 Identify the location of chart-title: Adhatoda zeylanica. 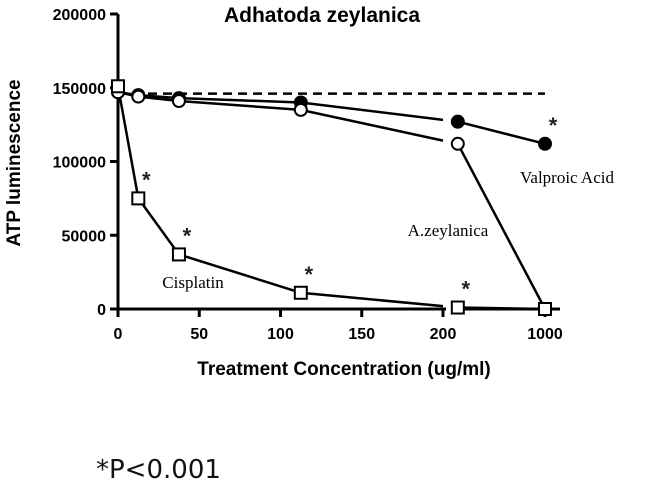
(322, 15).